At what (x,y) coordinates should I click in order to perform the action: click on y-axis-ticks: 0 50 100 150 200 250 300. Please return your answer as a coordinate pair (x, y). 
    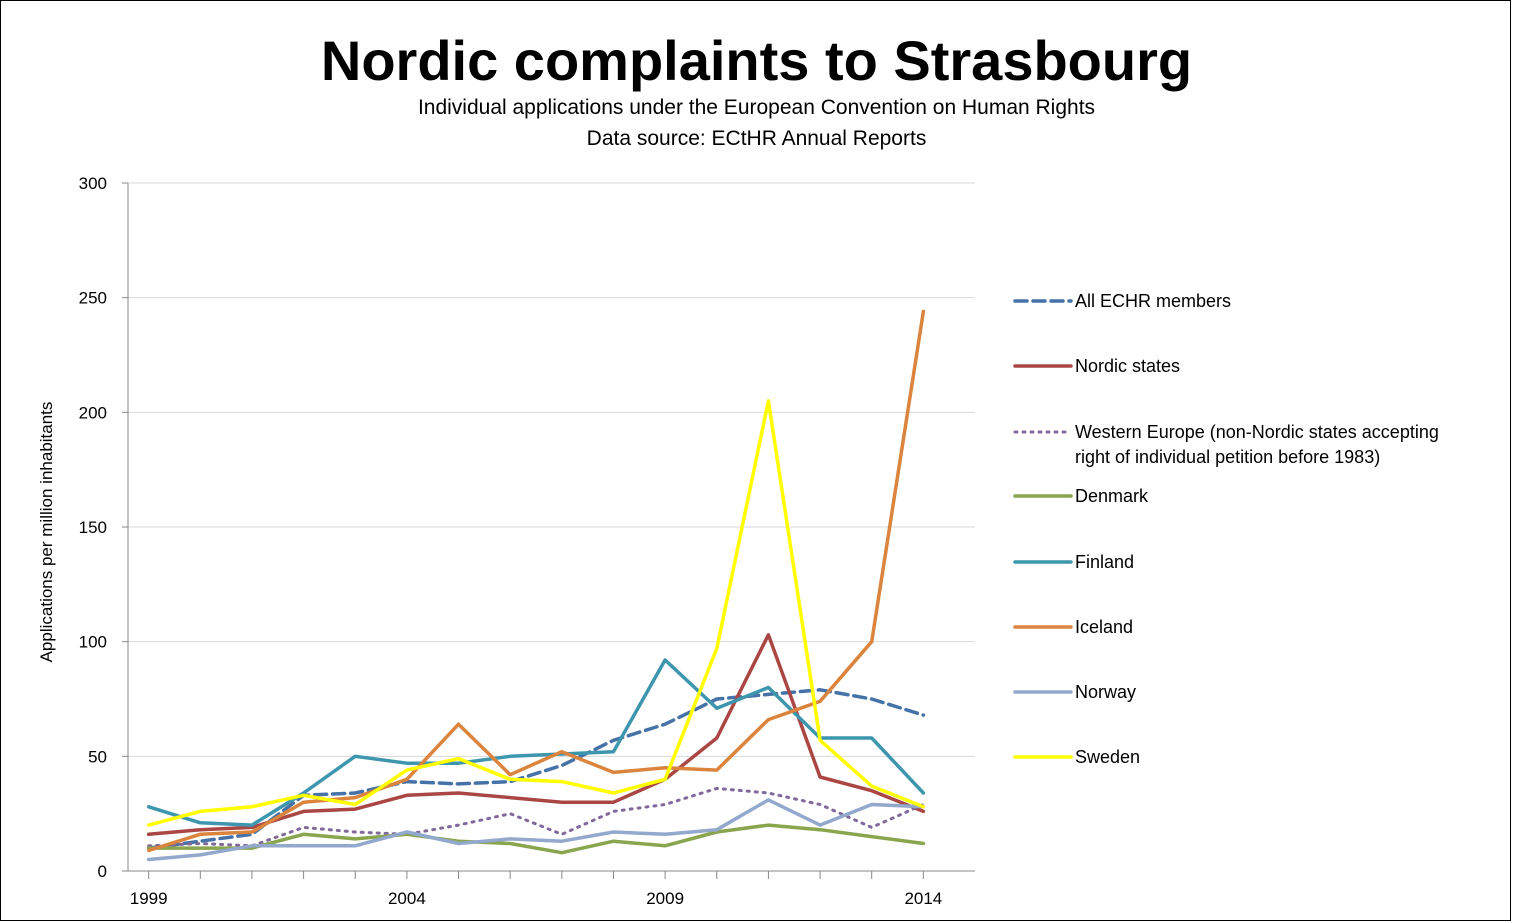
    Looking at the image, I should click on (103, 527).